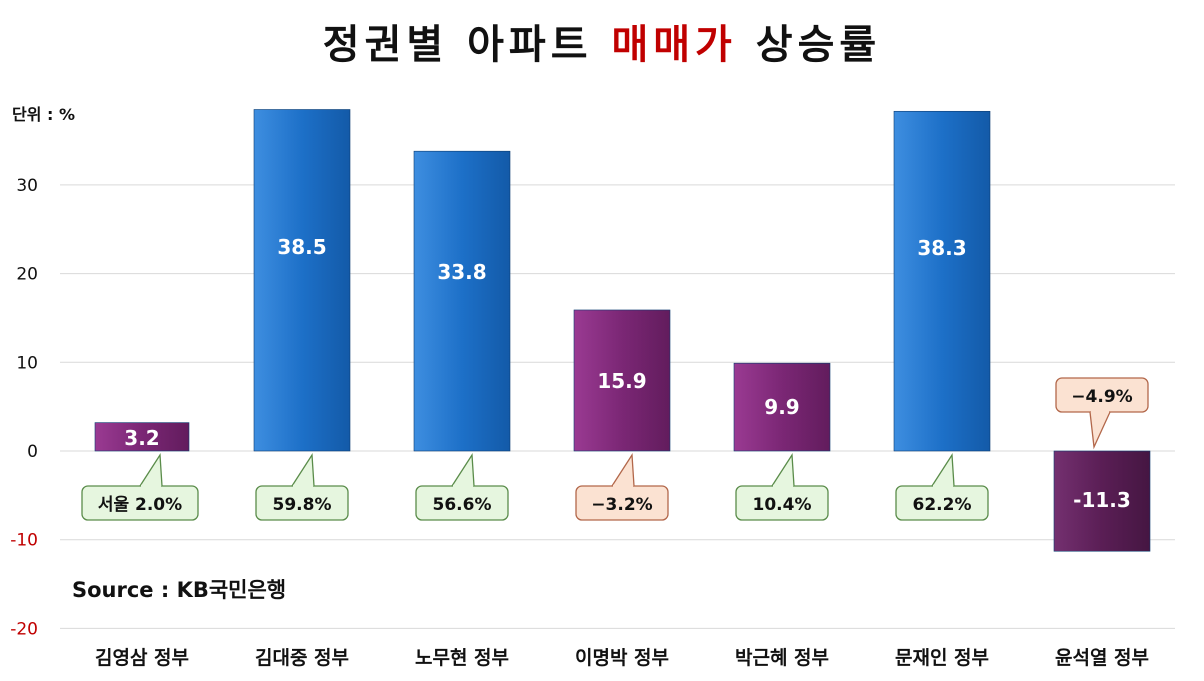  What do you see at coordinates (27, 186) in the screenshot?
I see `y-tick-label: 30` at bounding box center [27, 186].